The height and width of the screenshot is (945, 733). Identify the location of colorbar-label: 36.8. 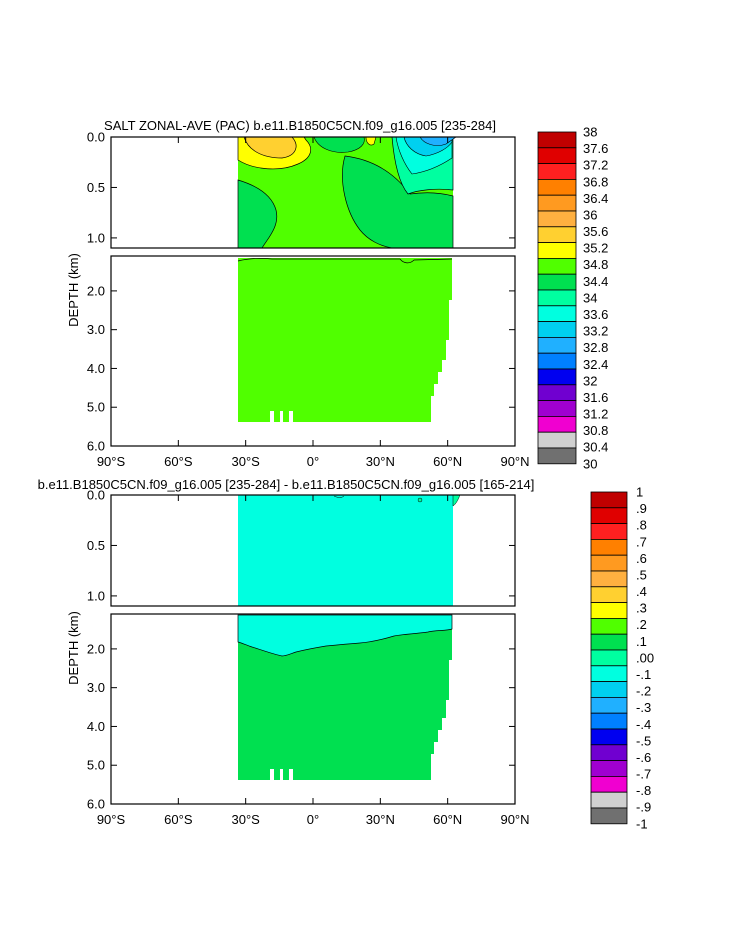
(595, 181).